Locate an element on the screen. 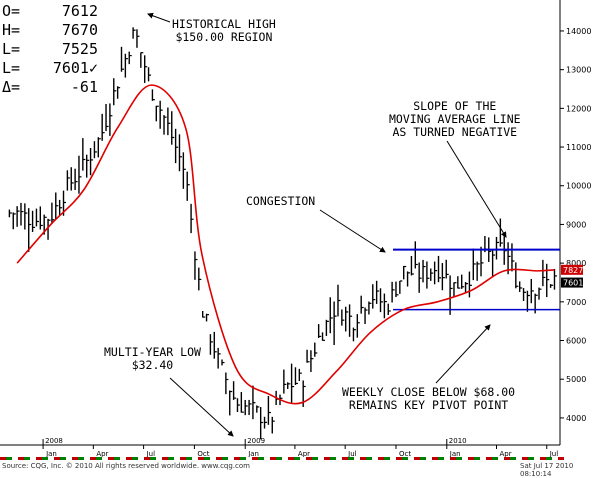 This screenshot has height=478, width=595. x-tick-label: Apr is located at coordinates (505, 454).